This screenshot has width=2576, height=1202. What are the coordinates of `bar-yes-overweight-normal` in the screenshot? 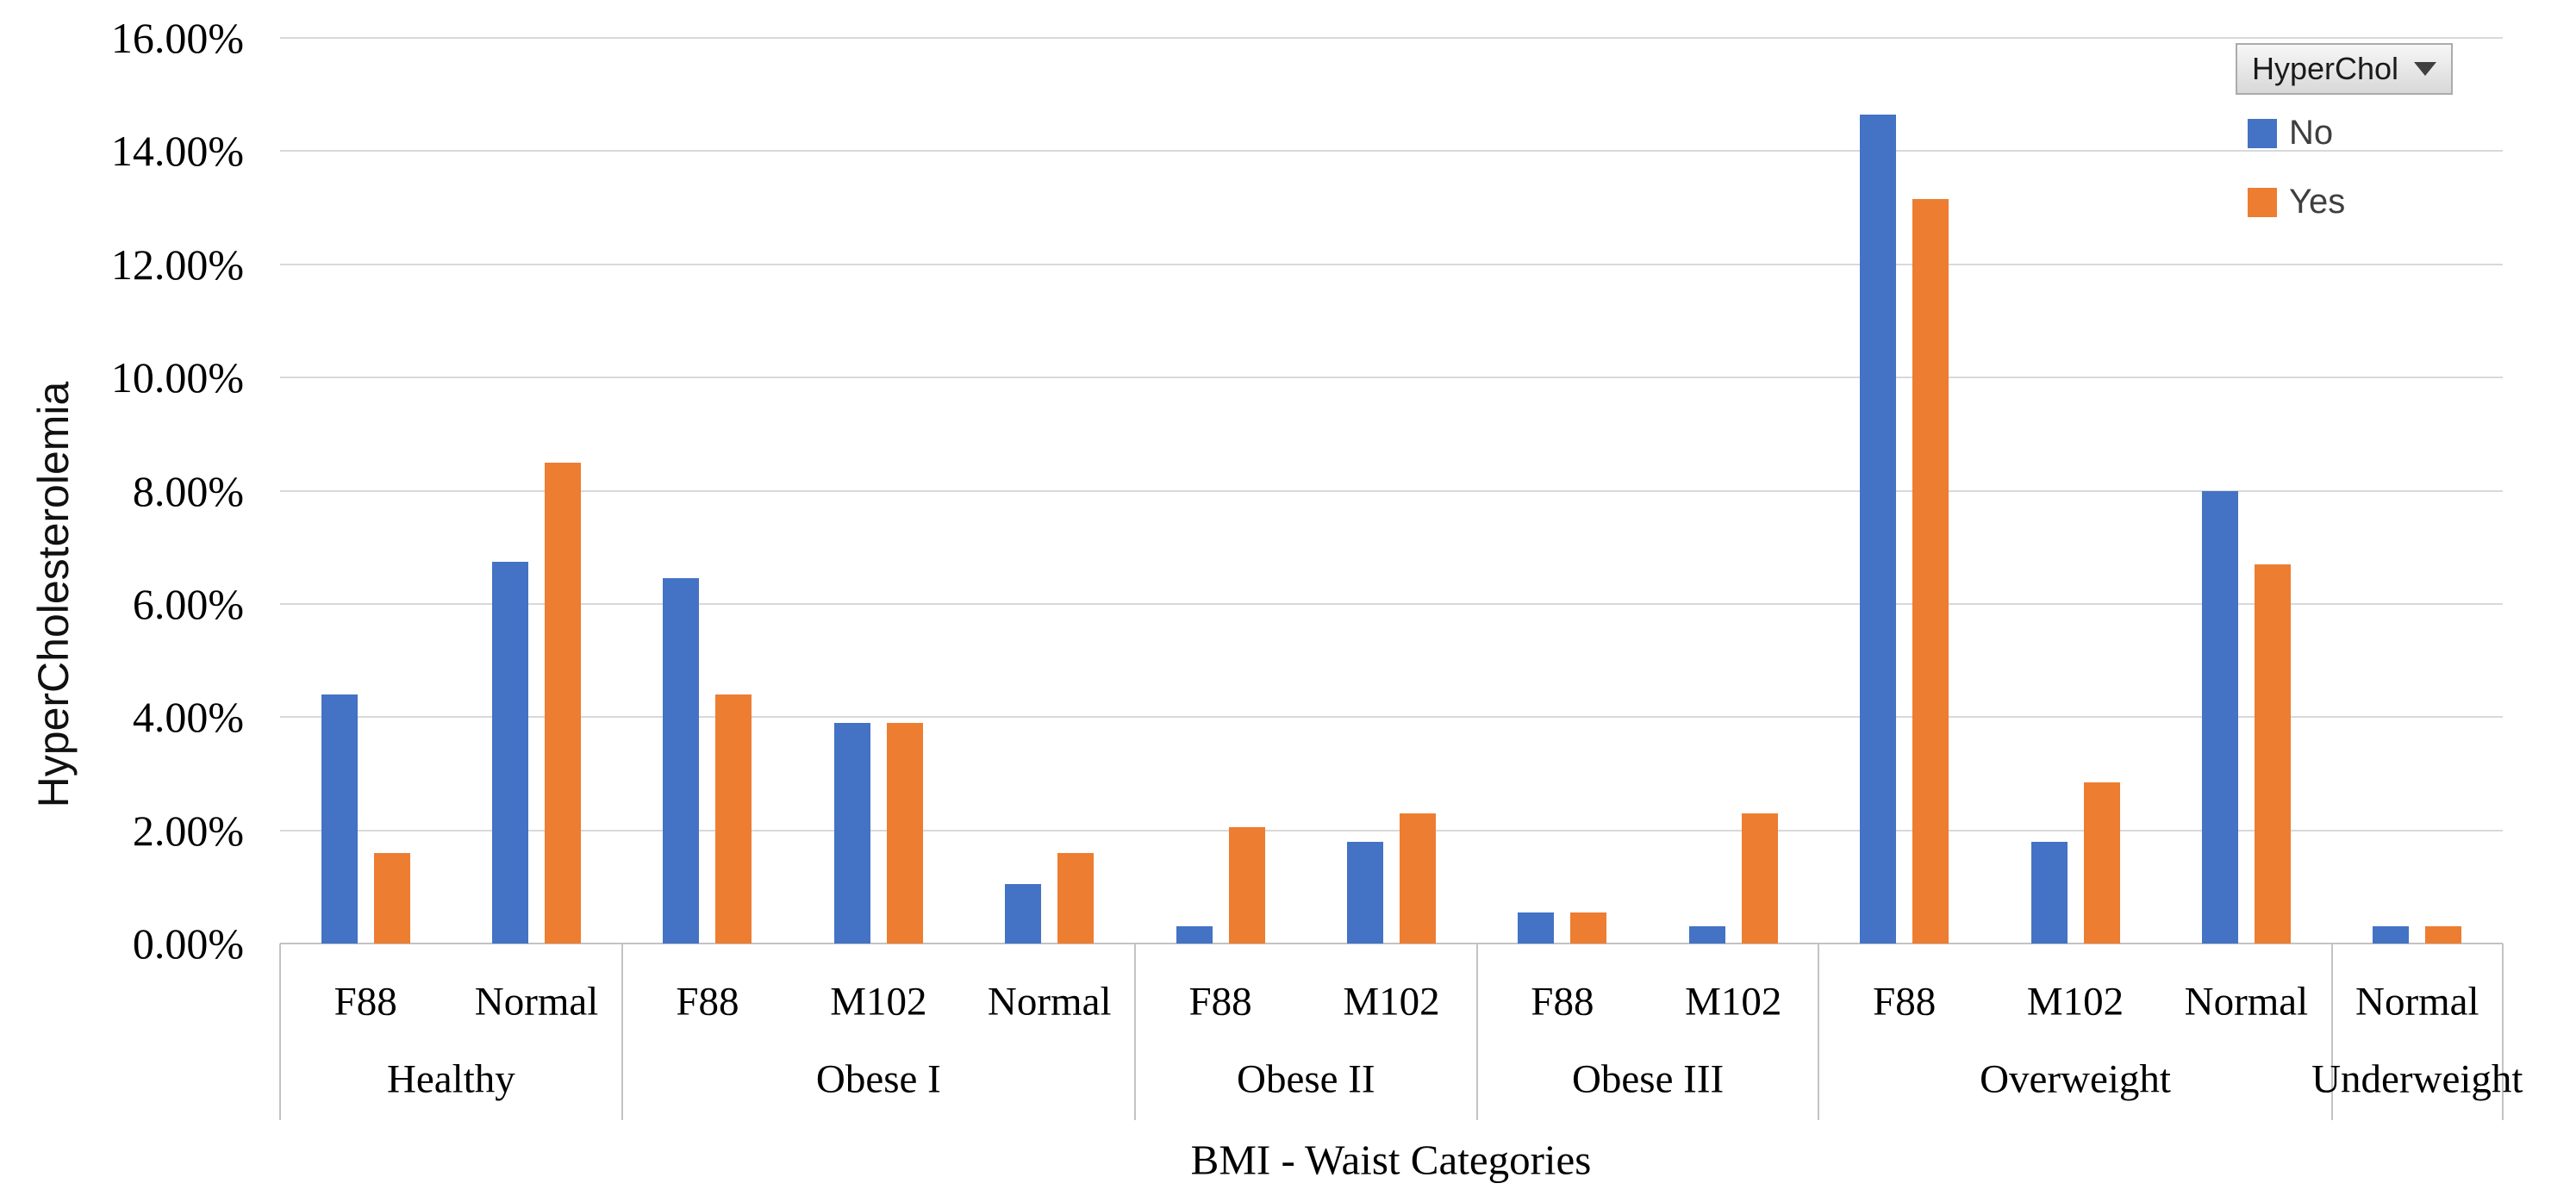 It's located at (2272, 754).